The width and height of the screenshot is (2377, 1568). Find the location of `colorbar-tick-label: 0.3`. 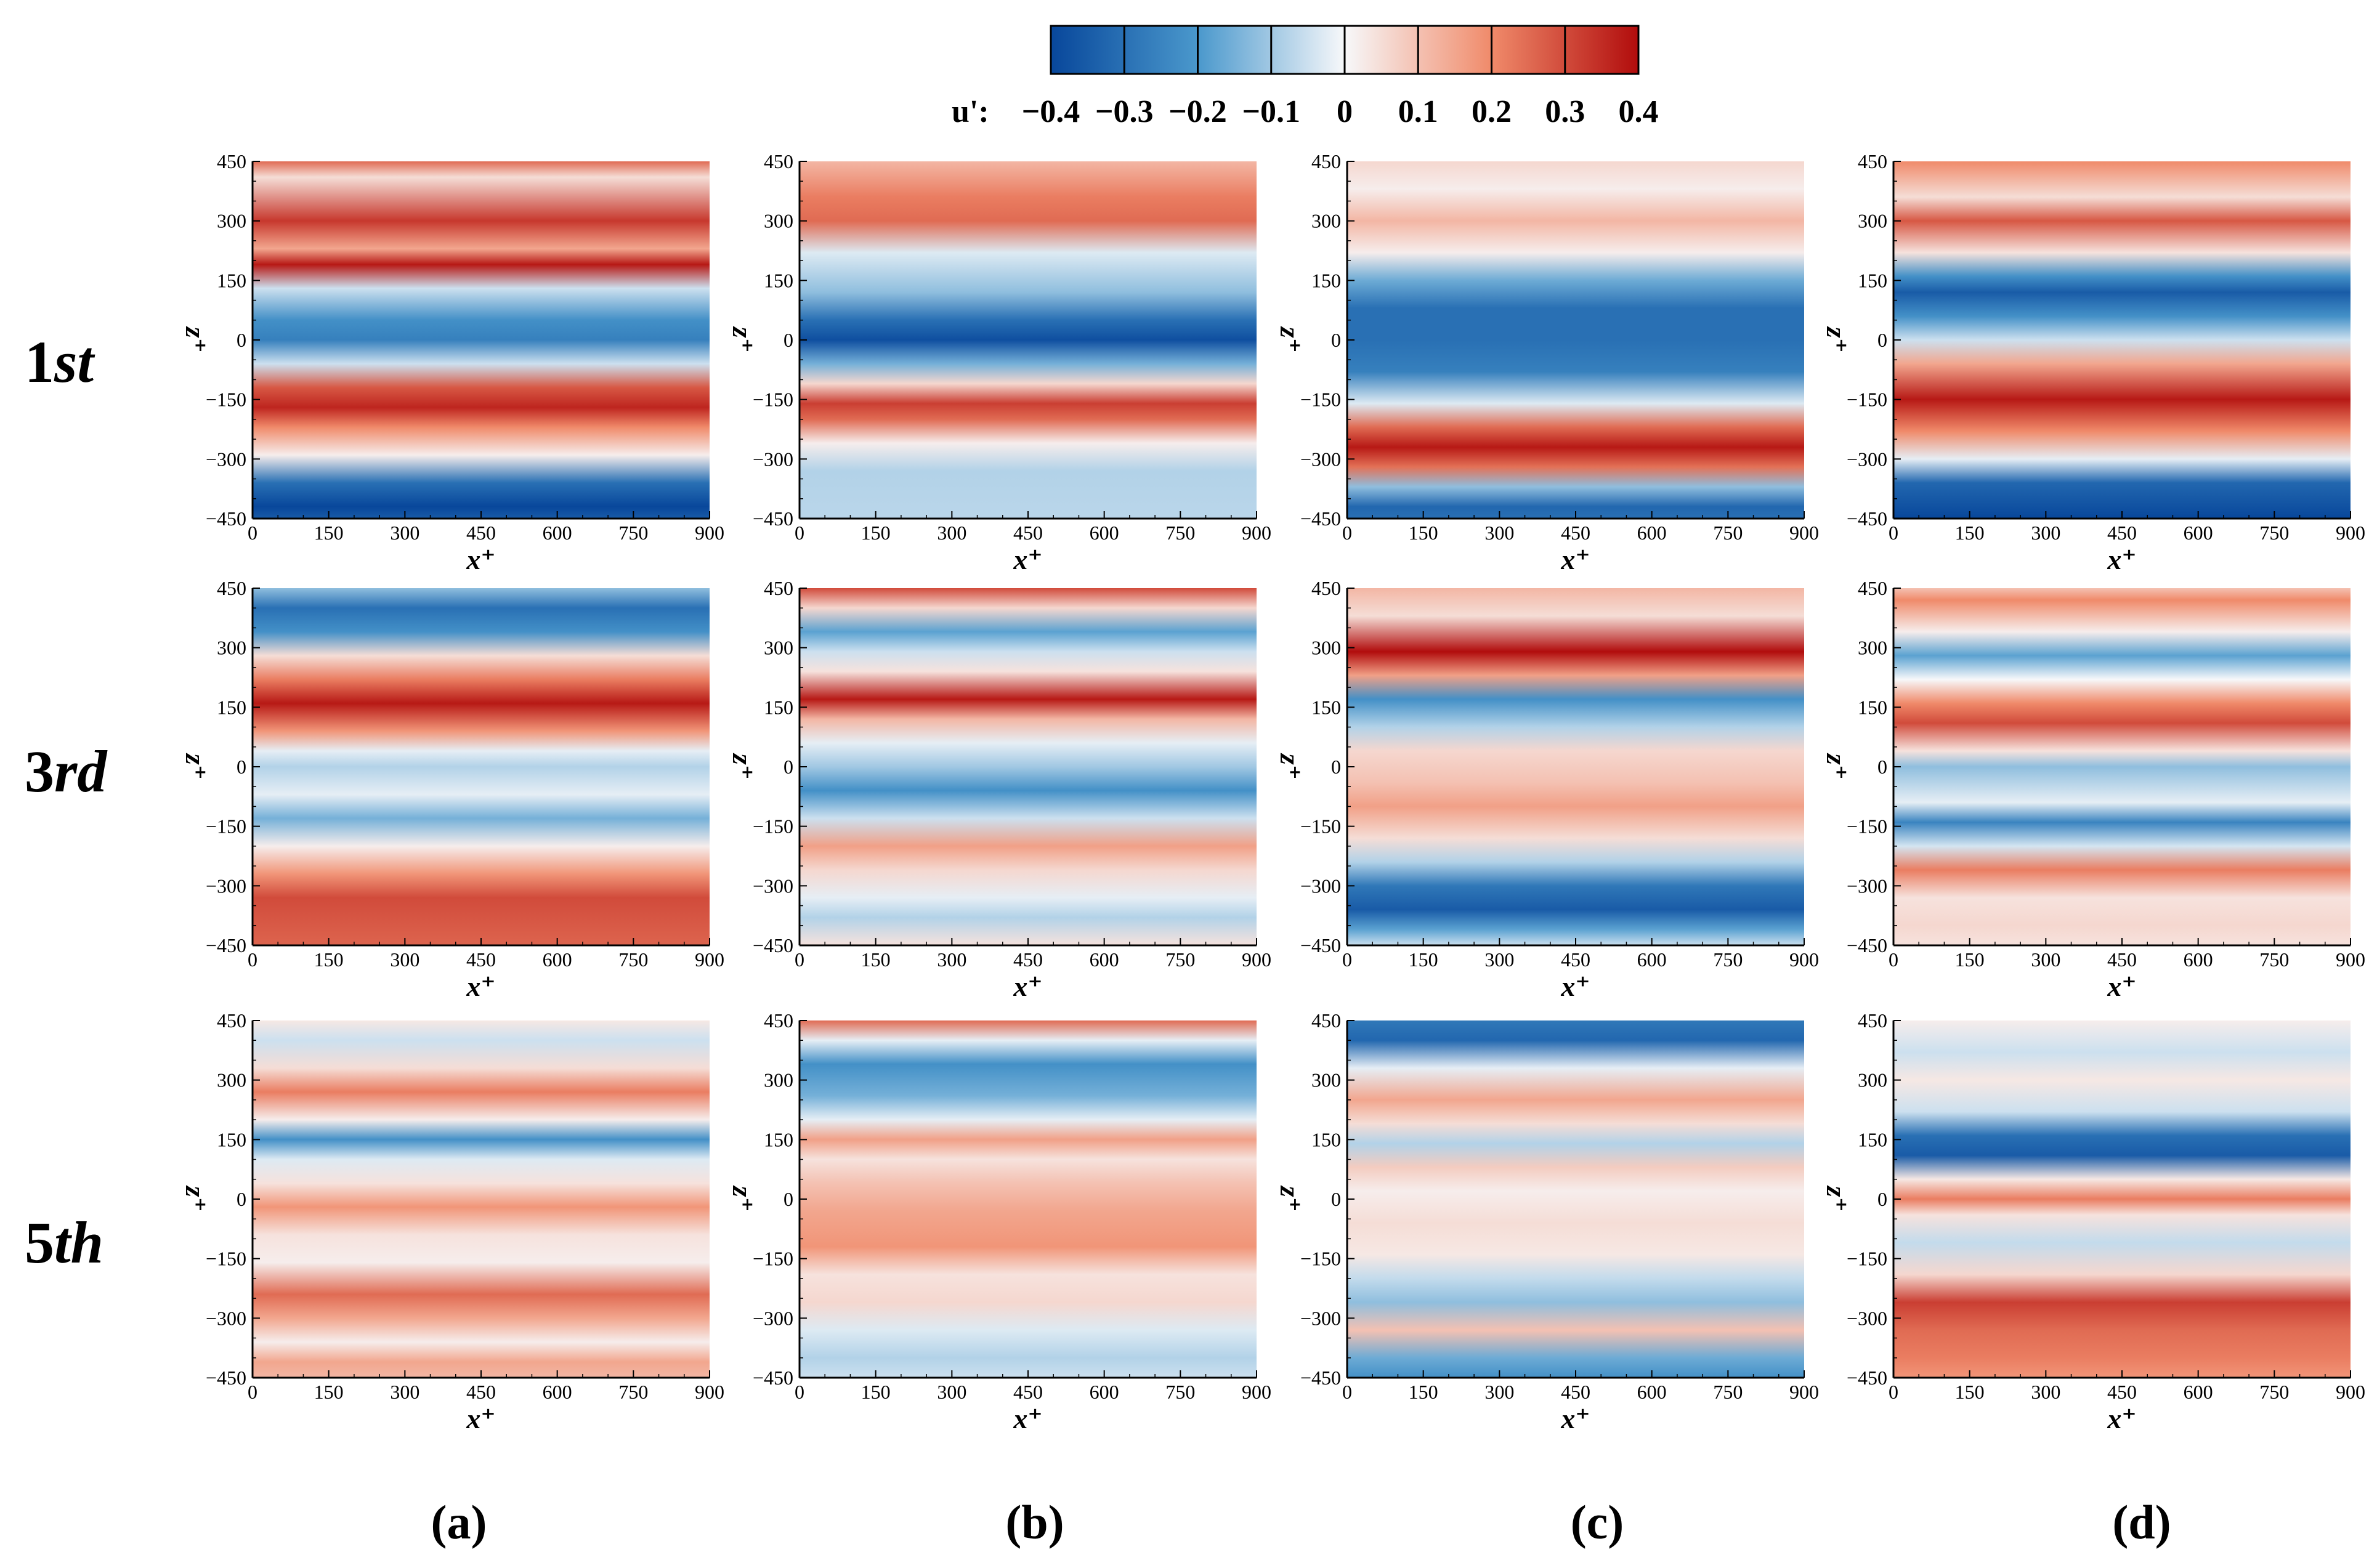

colorbar-tick-label: 0.3 is located at coordinates (1565, 112).